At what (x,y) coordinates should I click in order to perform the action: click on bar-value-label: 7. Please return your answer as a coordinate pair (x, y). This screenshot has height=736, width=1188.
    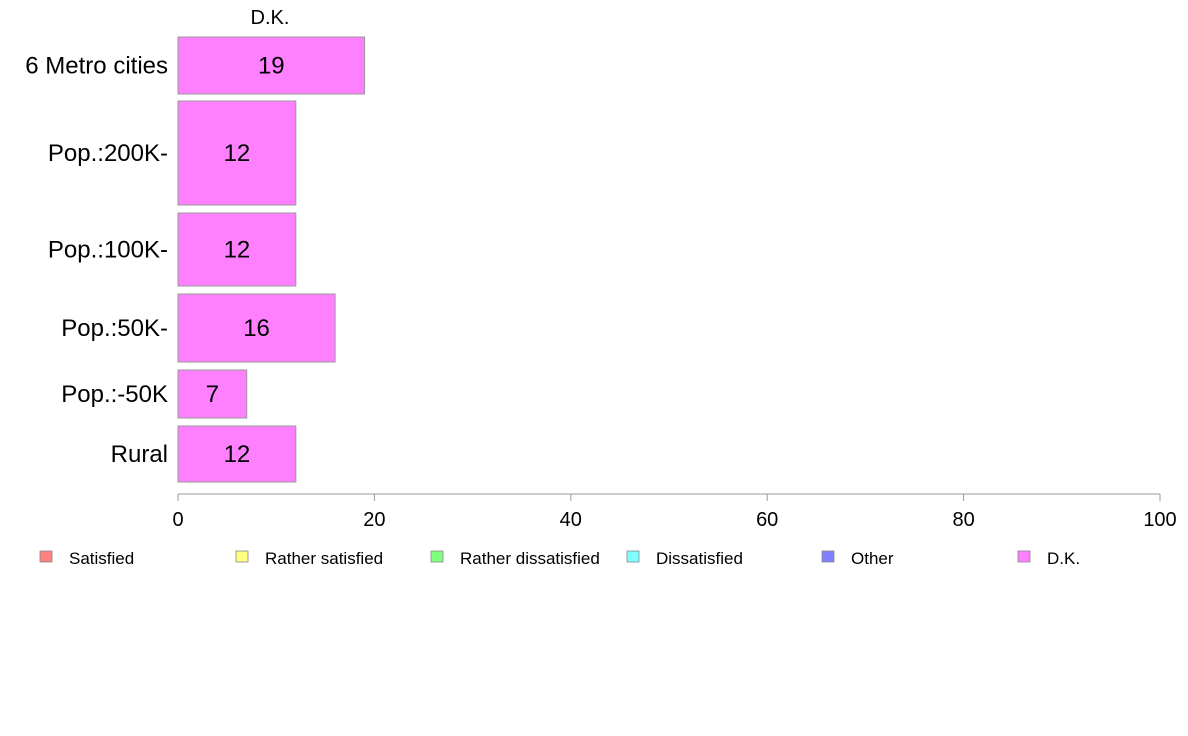
    Looking at the image, I should click on (212, 394).